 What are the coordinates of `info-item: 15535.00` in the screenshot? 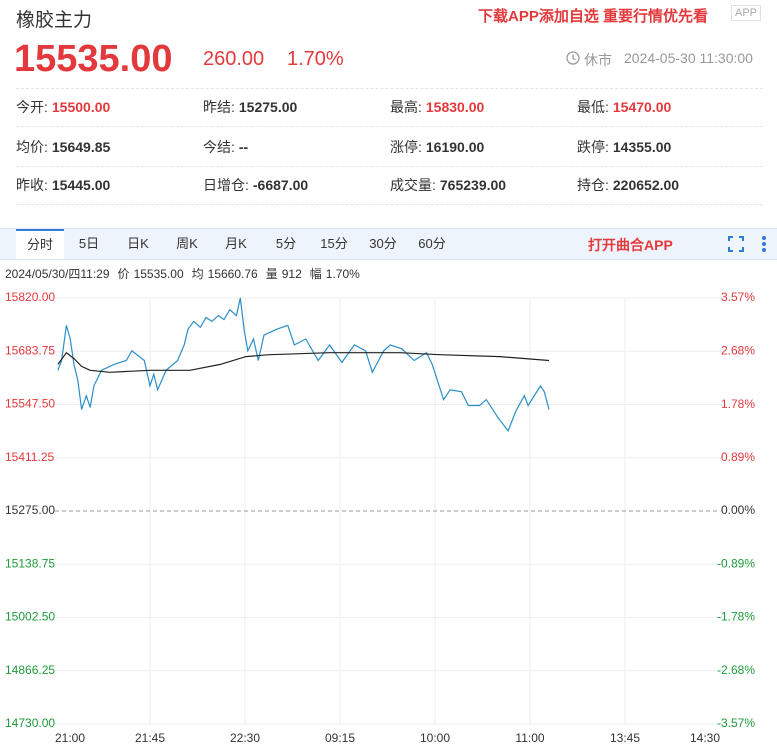 It's located at (158, 274).